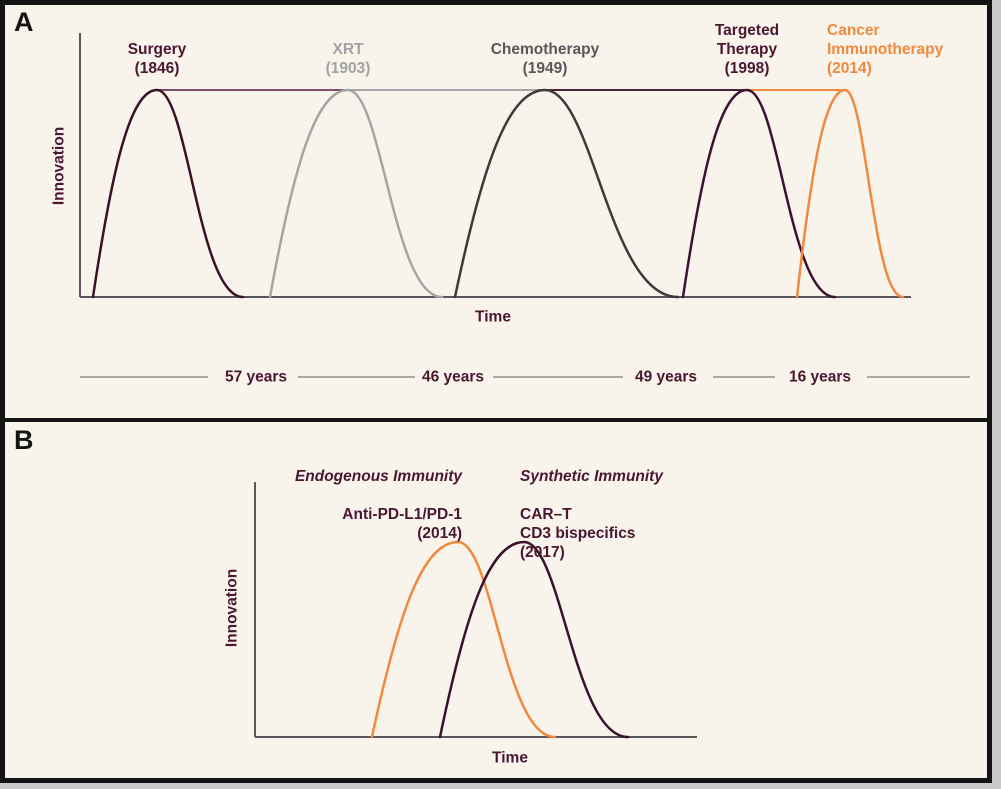 The width and height of the screenshot is (1001, 789). What do you see at coordinates (256, 377) in the screenshot?
I see `interval-label-57-years: 57 years` at bounding box center [256, 377].